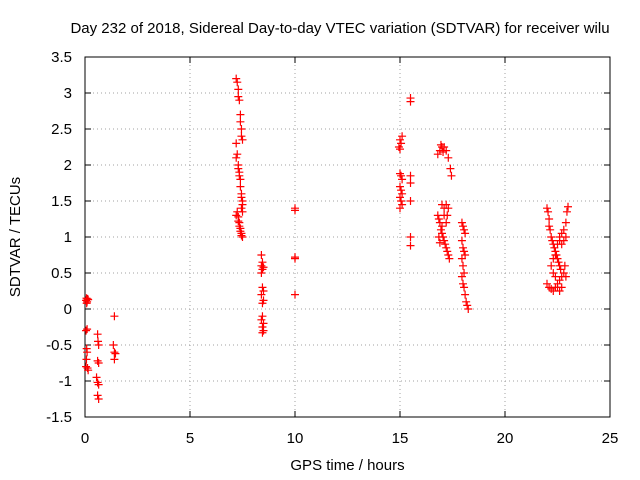 The height and width of the screenshot is (480, 640). I want to click on x-tick-labels: 0 5 10 15 20 25, so click(350, 438).